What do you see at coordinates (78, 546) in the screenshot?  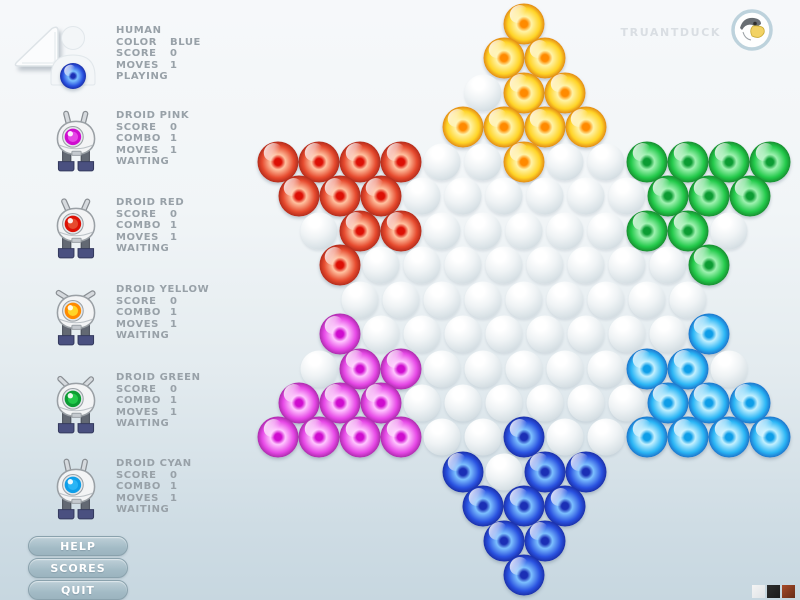 I see `help-button: HELP` at bounding box center [78, 546].